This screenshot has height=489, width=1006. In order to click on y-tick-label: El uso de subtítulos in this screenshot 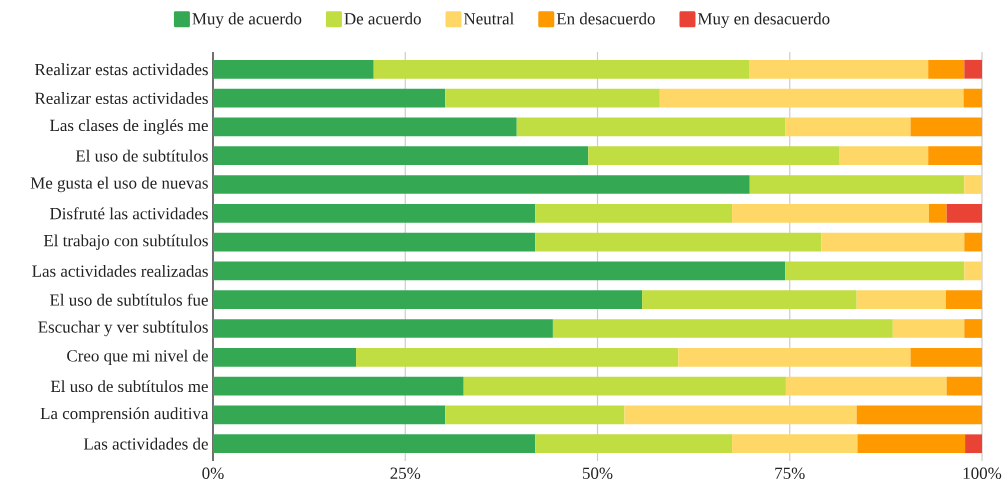, I will do `click(141, 155)`.